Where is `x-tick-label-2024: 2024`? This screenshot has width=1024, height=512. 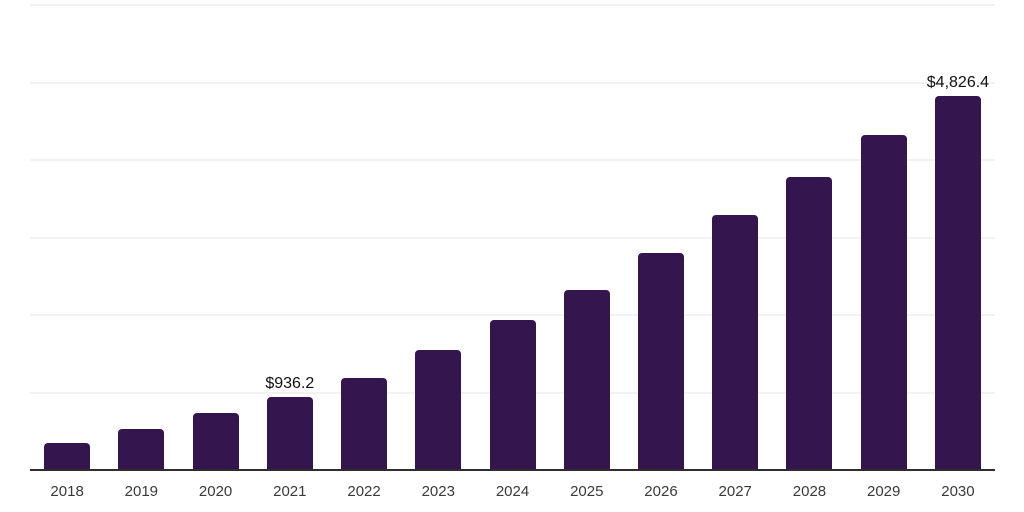
x-tick-label-2024: 2024 is located at coordinates (512, 491).